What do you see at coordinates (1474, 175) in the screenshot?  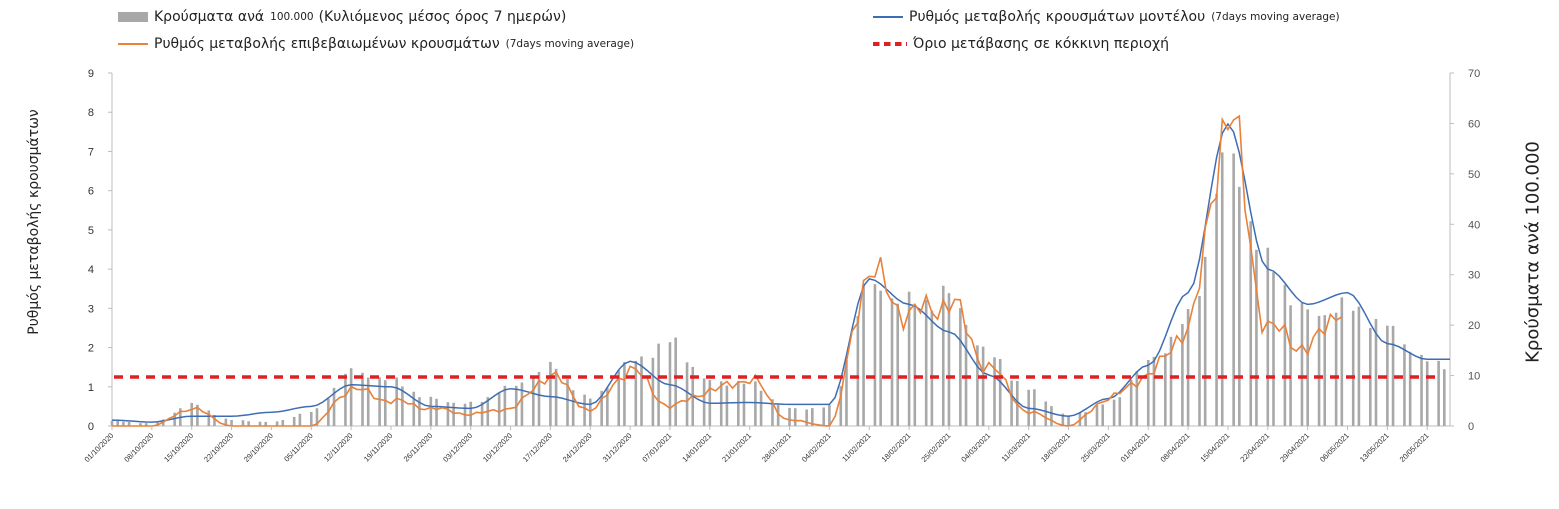 I see `y-right-tick-label: 50` at bounding box center [1474, 175].